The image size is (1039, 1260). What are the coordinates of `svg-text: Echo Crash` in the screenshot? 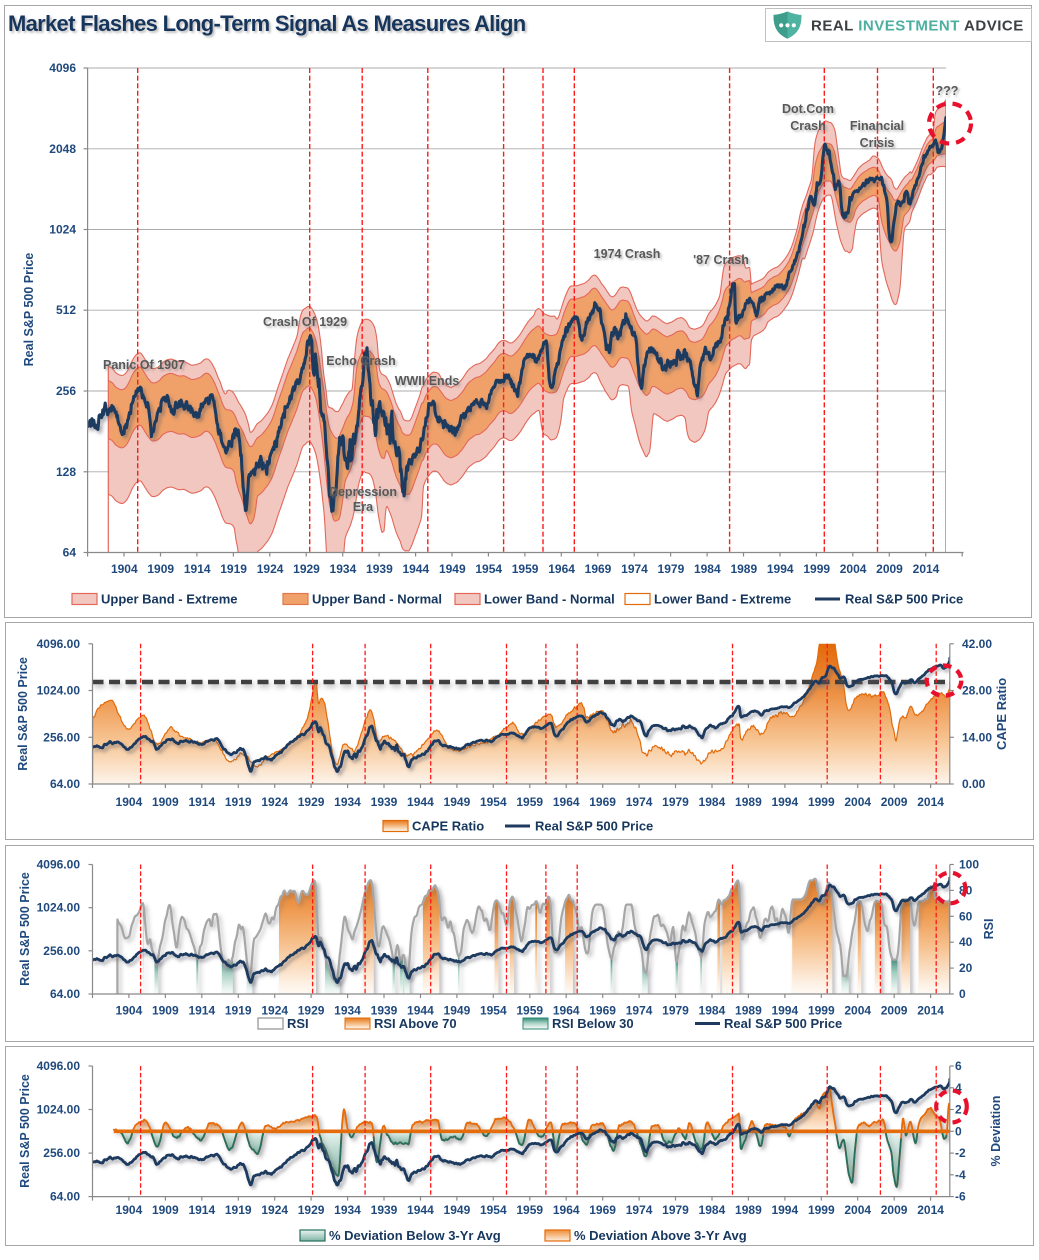 It's located at (360, 361).